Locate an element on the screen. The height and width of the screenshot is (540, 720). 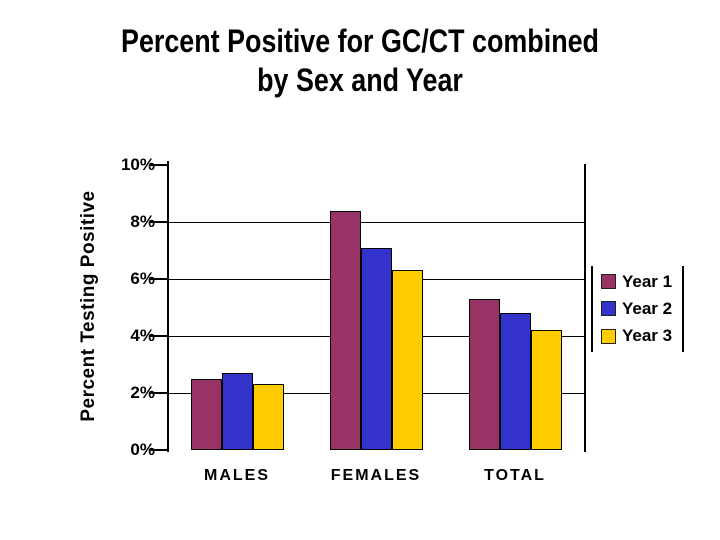
category-label-males: MALES is located at coordinates (237, 475).